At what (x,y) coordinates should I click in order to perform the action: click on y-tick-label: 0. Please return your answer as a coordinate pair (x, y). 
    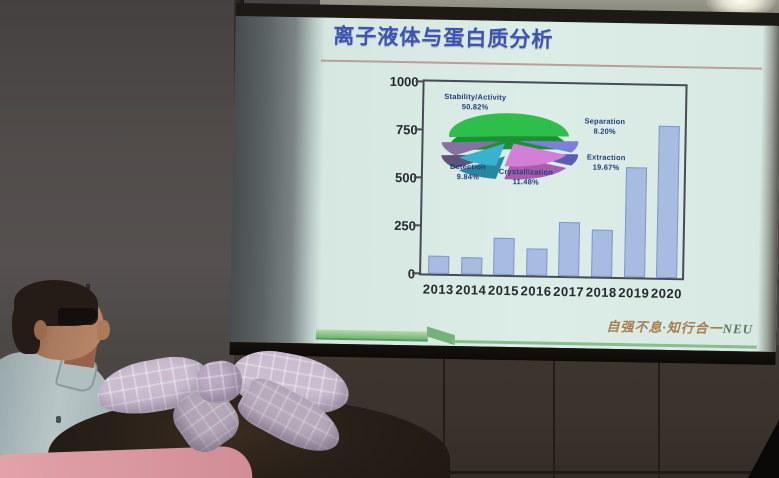
    Looking at the image, I should click on (394, 273).